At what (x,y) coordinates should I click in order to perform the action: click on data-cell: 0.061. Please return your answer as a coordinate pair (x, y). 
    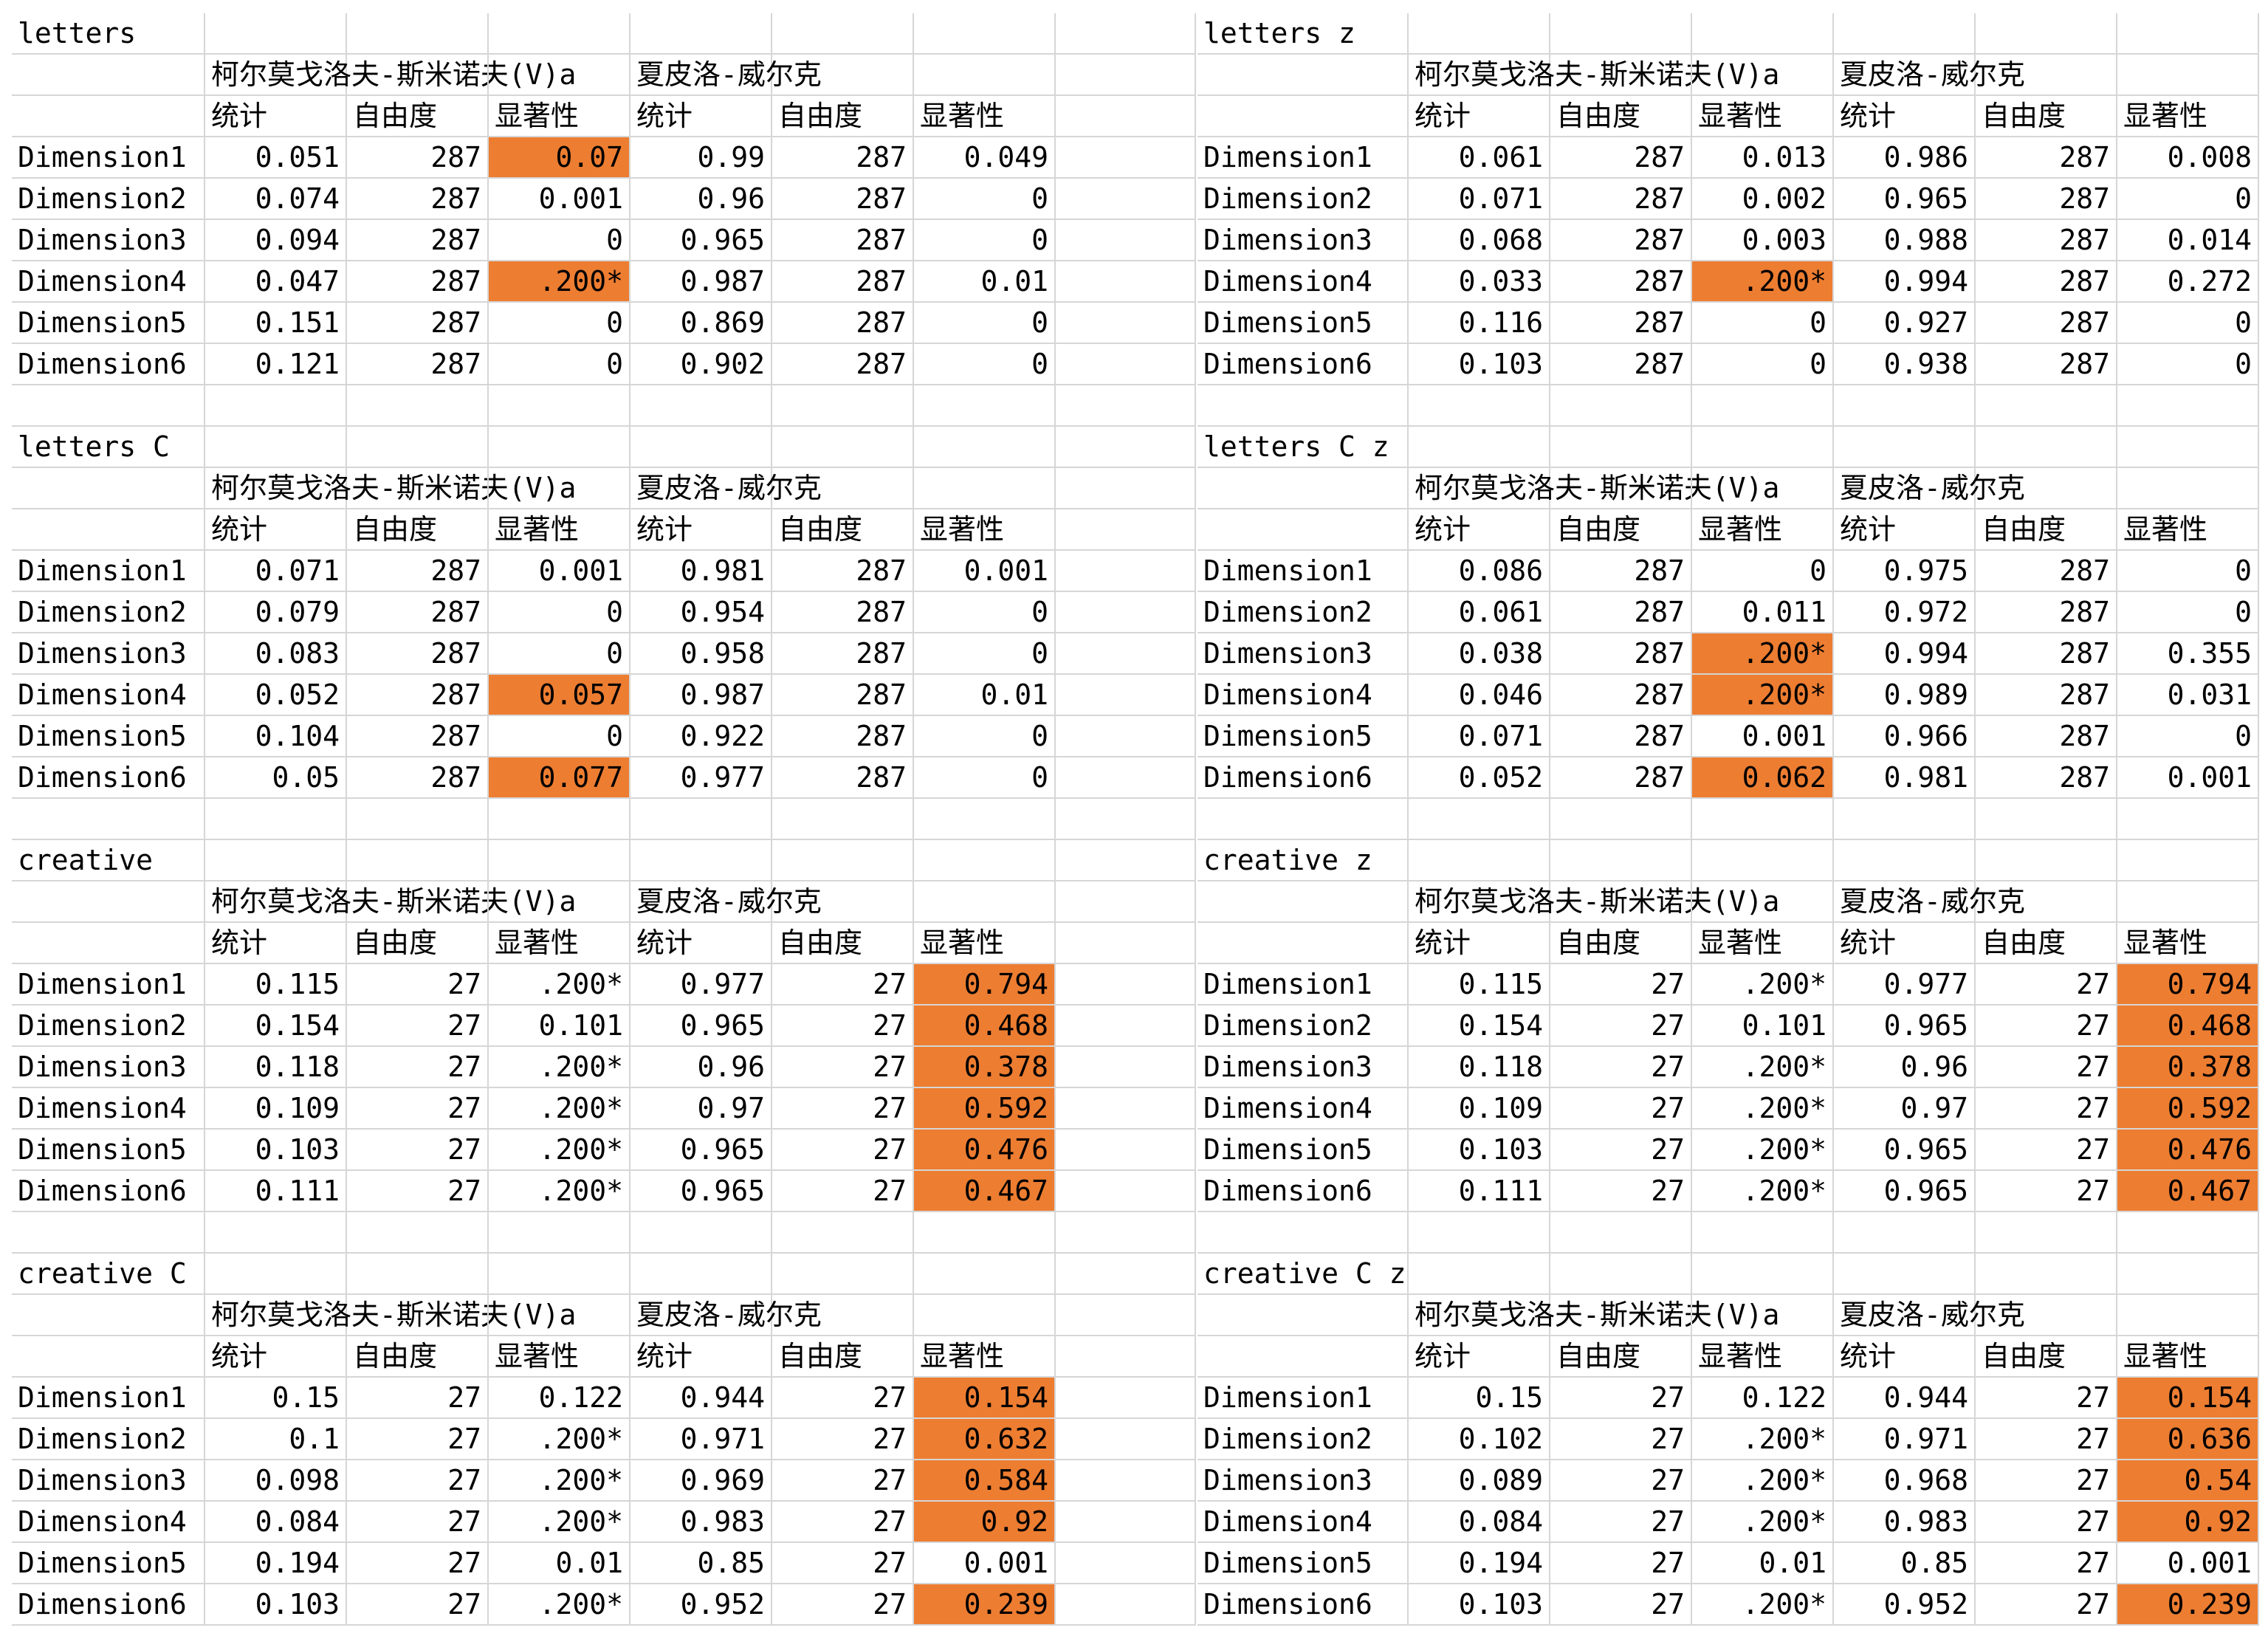
    Looking at the image, I should click on (1479, 612).